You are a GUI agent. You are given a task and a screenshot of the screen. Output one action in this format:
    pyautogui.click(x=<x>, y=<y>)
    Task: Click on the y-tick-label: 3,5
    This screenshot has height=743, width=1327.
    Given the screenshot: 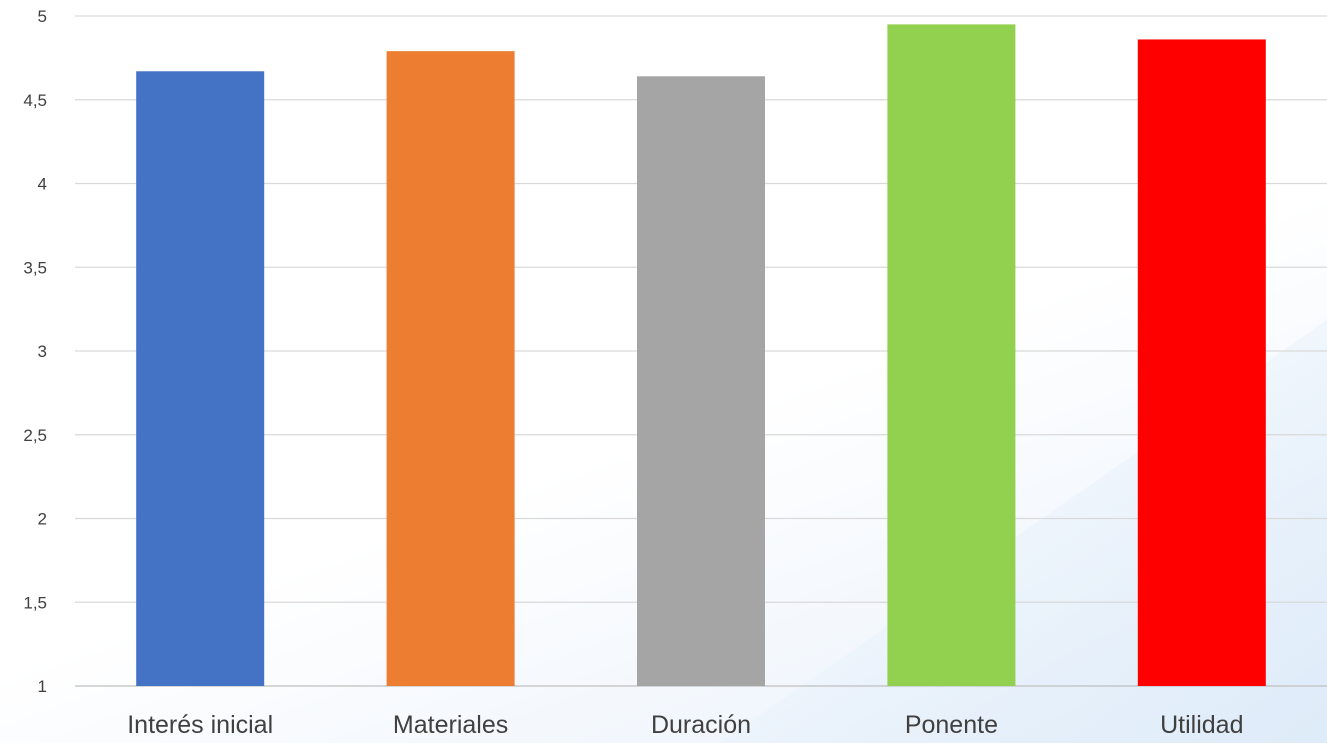 What is the action you would take?
    pyautogui.click(x=35, y=267)
    